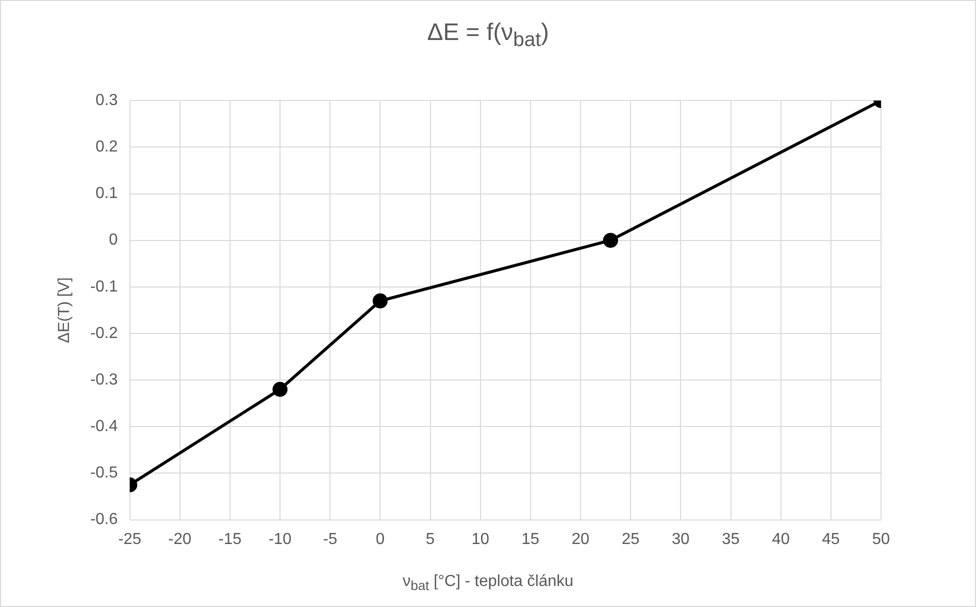  Describe the element at coordinates (330, 539) in the screenshot. I see `x-tick-label: -5` at that location.